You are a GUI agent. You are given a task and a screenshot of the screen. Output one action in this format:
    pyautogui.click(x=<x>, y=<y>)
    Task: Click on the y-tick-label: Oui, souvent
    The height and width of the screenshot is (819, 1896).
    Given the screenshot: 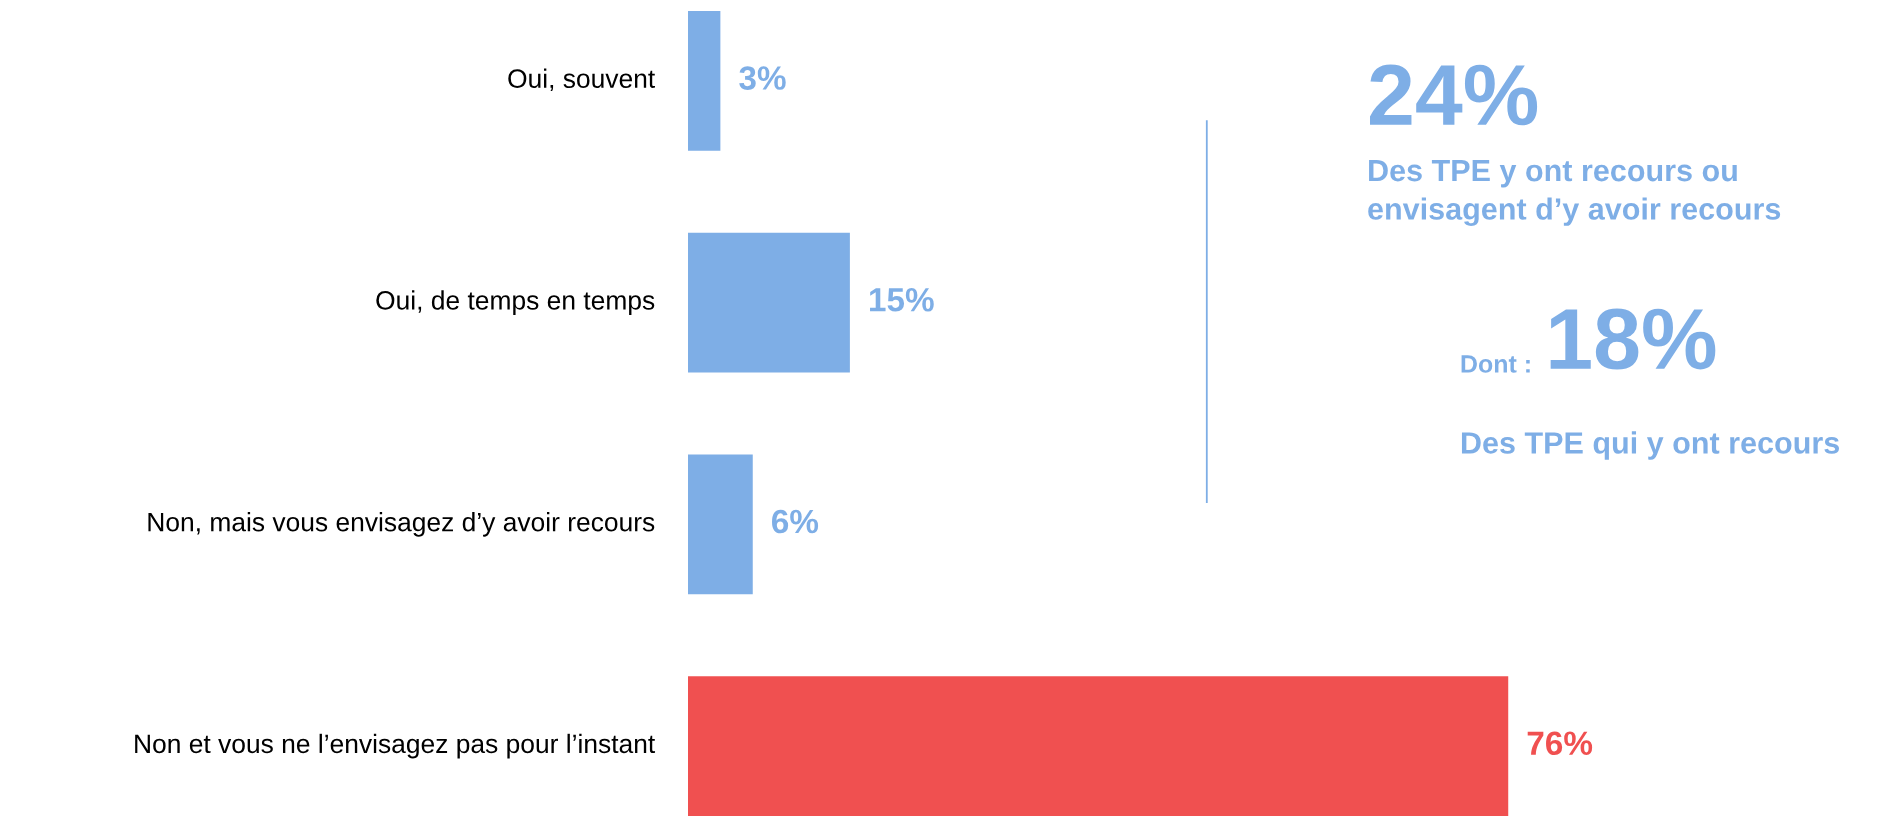 What is the action you would take?
    pyautogui.click(x=582, y=80)
    